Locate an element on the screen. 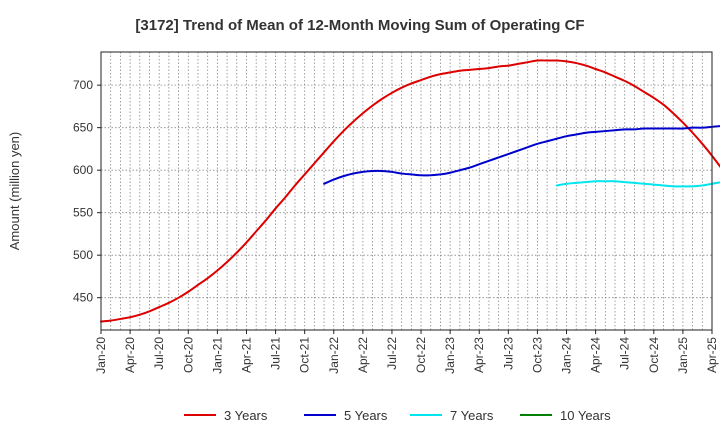 Image resolution: width=720 pixels, height=440 pixels. series-line-7-years is located at coordinates (637, 184).